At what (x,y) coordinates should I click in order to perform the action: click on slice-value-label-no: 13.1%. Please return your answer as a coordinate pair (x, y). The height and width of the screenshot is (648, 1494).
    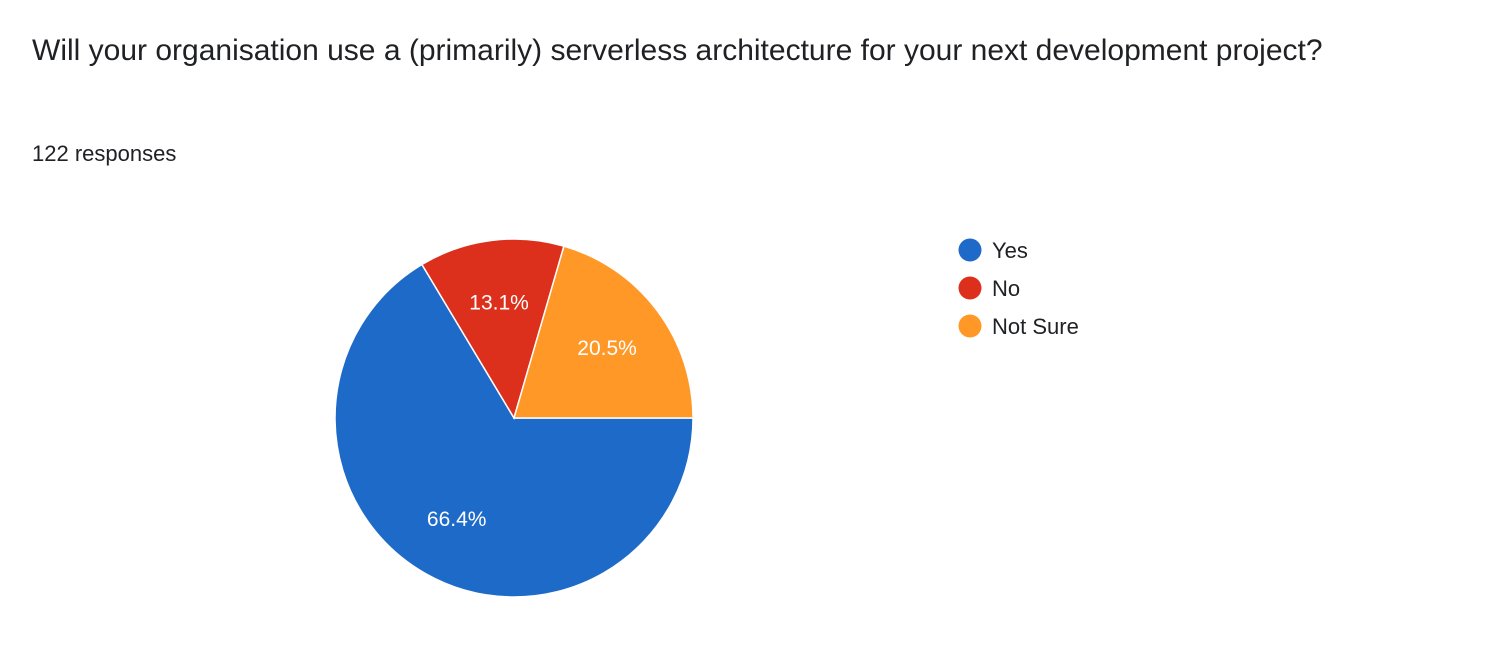
    Looking at the image, I should click on (499, 303).